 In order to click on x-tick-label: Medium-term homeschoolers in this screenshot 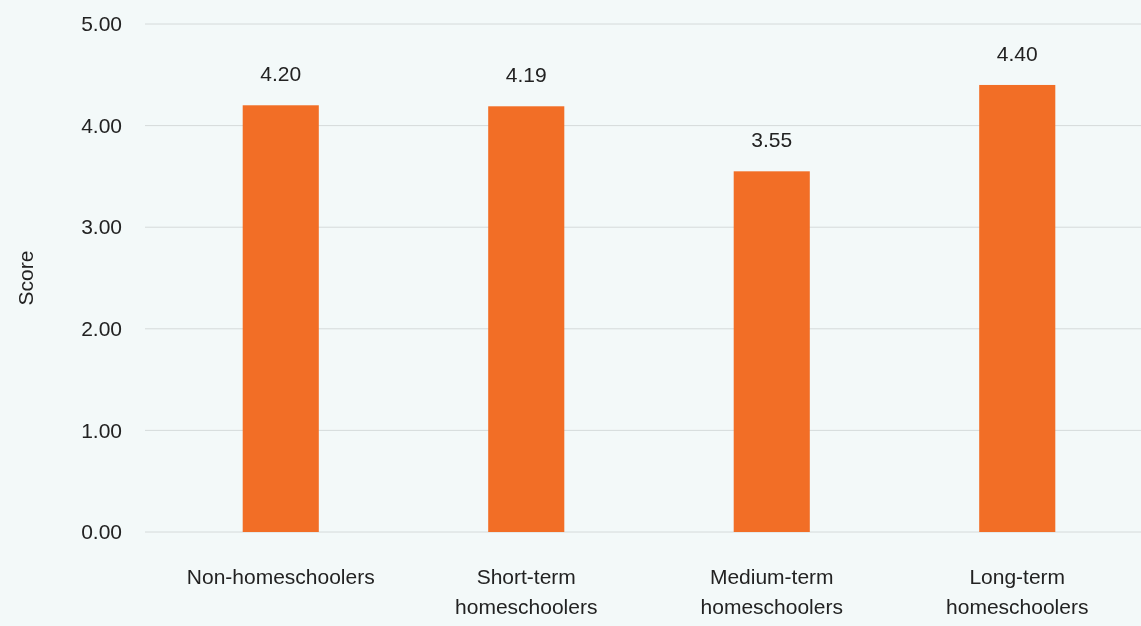, I will do `click(771, 591)`.